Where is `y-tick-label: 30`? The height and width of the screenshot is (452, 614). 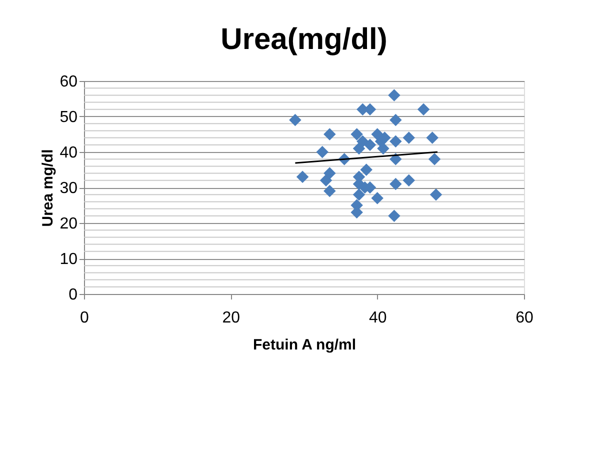
y-tick-label: 30 is located at coordinates (69, 188).